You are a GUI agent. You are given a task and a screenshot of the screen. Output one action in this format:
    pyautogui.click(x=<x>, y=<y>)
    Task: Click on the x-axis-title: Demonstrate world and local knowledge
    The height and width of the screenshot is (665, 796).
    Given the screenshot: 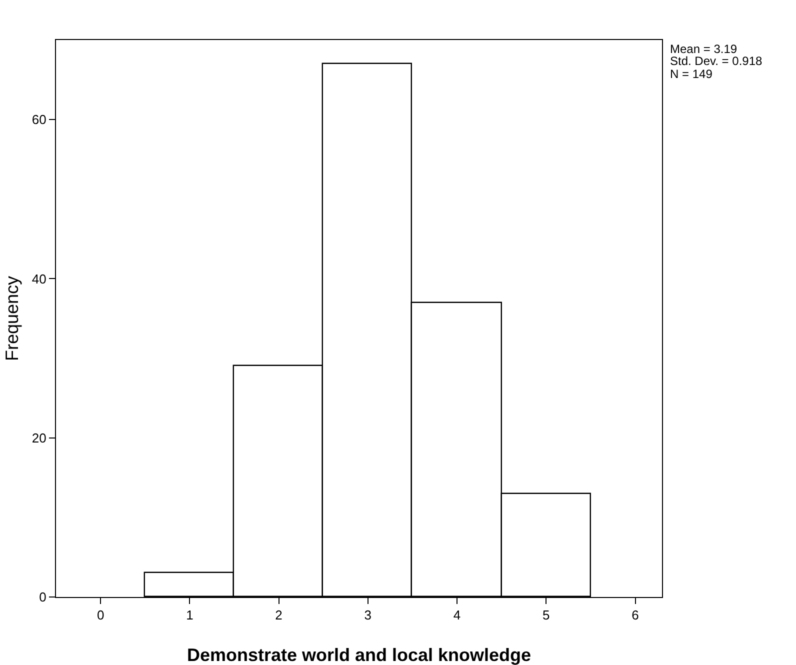 What is the action you would take?
    pyautogui.click(x=359, y=655)
    